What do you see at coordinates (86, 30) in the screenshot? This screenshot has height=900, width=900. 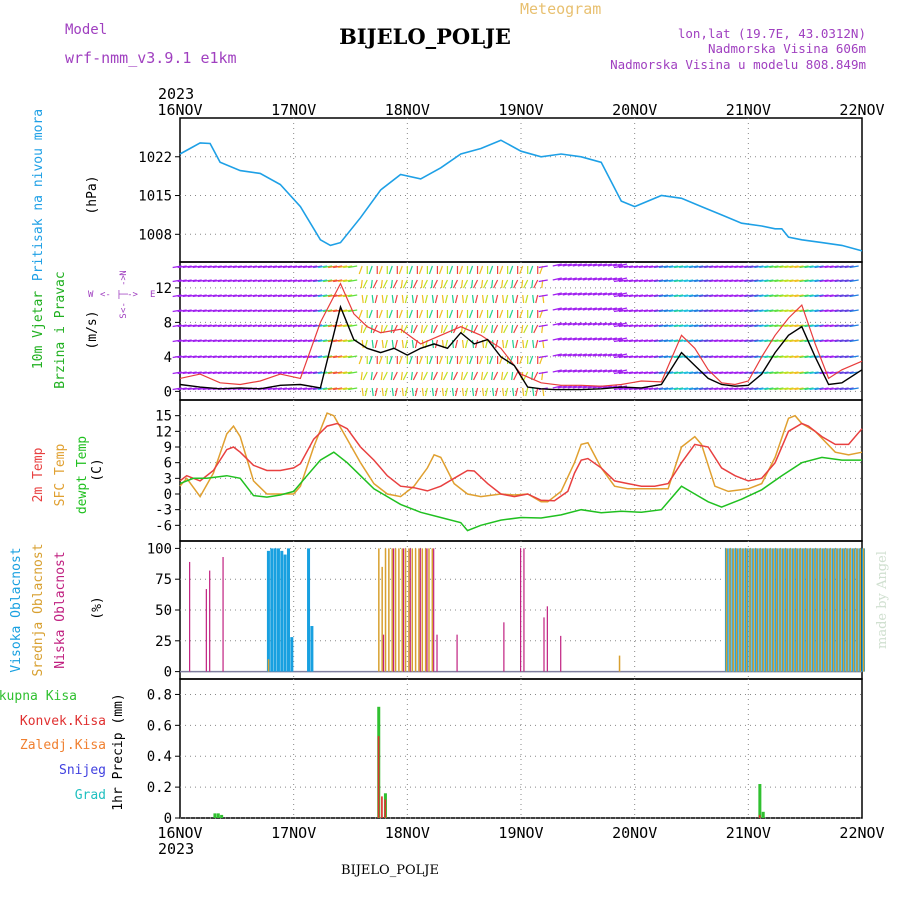 I see `model-label: Model` at bounding box center [86, 30].